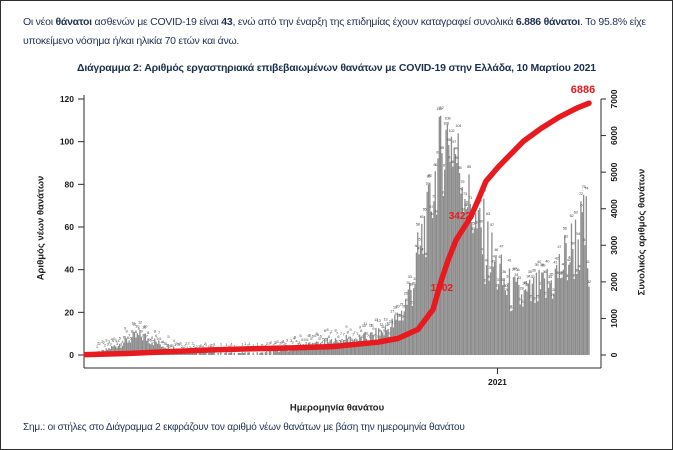 The image size is (673, 450). What do you see at coordinates (614, 354) in the screenshot?
I see `right-axis-tick-label: 0` at bounding box center [614, 354].